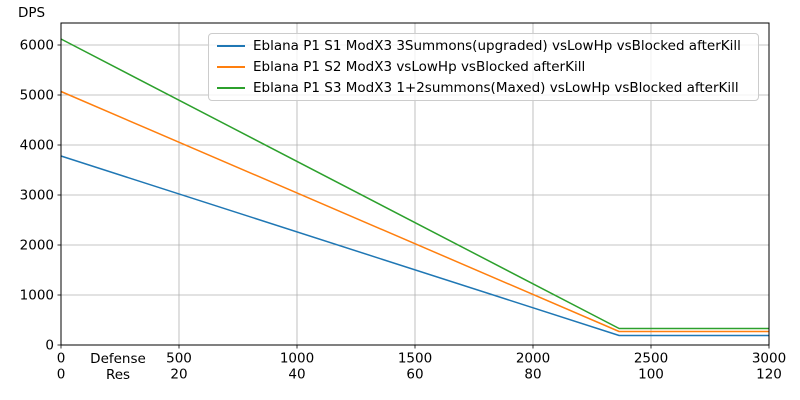 The width and height of the screenshot is (800, 400). Describe the element at coordinates (118, 375) in the screenshot. I see `x-axis-title-res: Res` at that location.